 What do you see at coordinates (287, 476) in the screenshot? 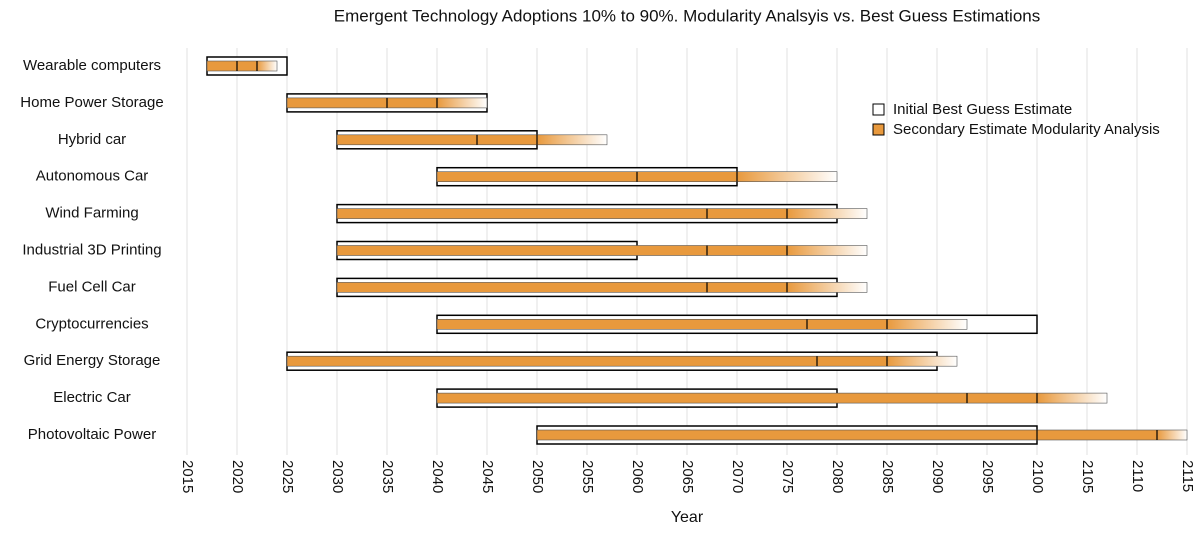
I see `x-tick-label: 2025` at bounding box center [287, 476].